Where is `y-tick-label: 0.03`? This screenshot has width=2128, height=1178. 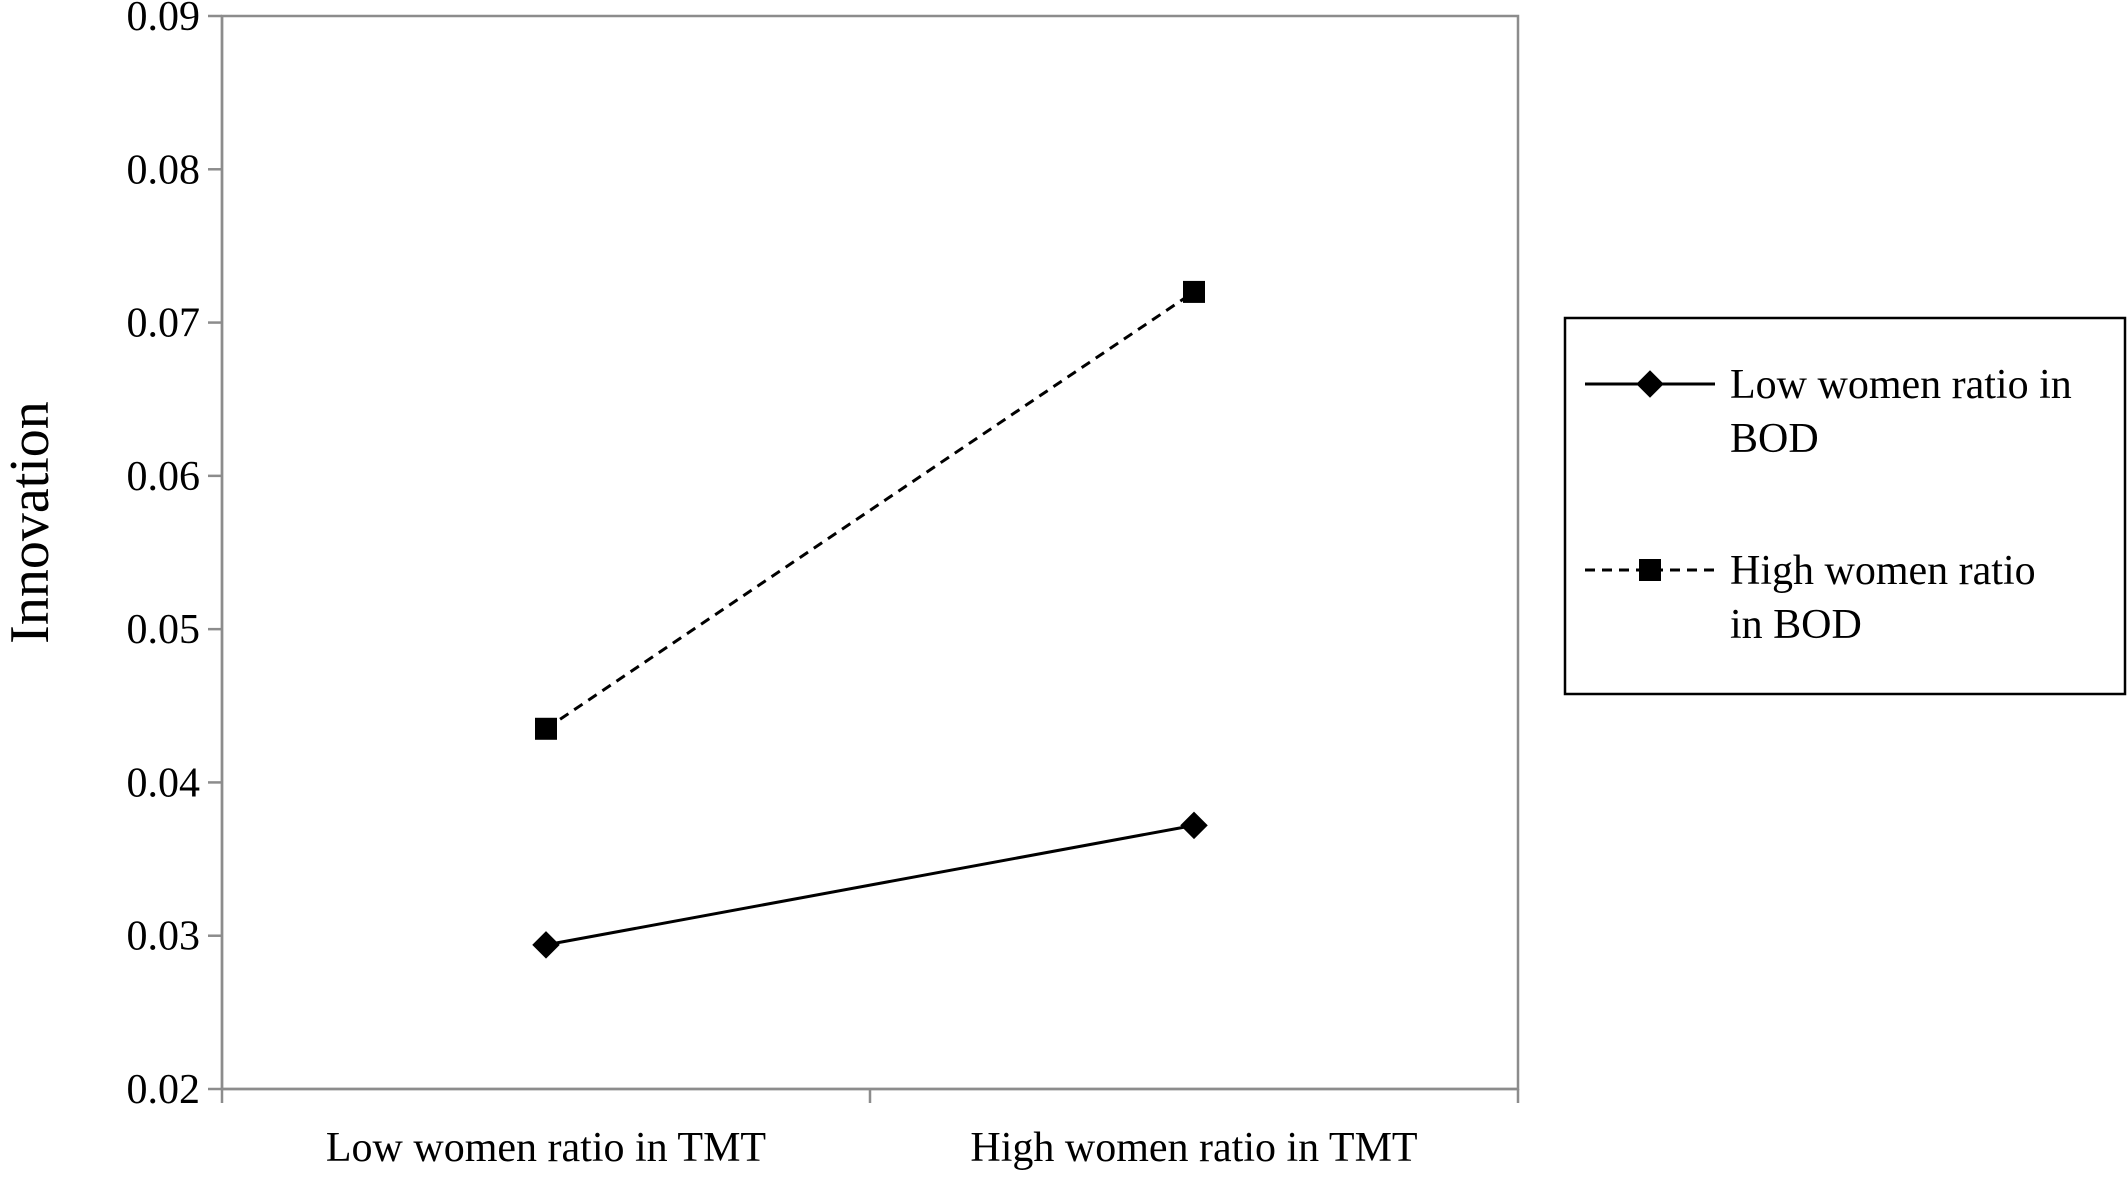
y-tick-label: 0.03 is located at coordinates (164, 937).